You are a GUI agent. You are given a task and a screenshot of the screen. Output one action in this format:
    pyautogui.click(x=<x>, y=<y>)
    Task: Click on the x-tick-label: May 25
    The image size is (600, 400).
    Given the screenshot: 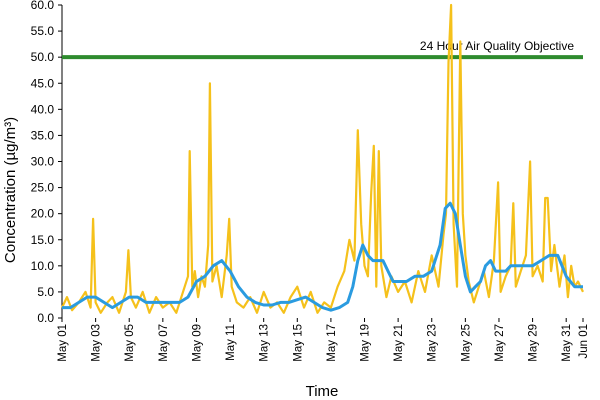 What is the action you would take?
    pyautogui.click(x=466, y=343)
    